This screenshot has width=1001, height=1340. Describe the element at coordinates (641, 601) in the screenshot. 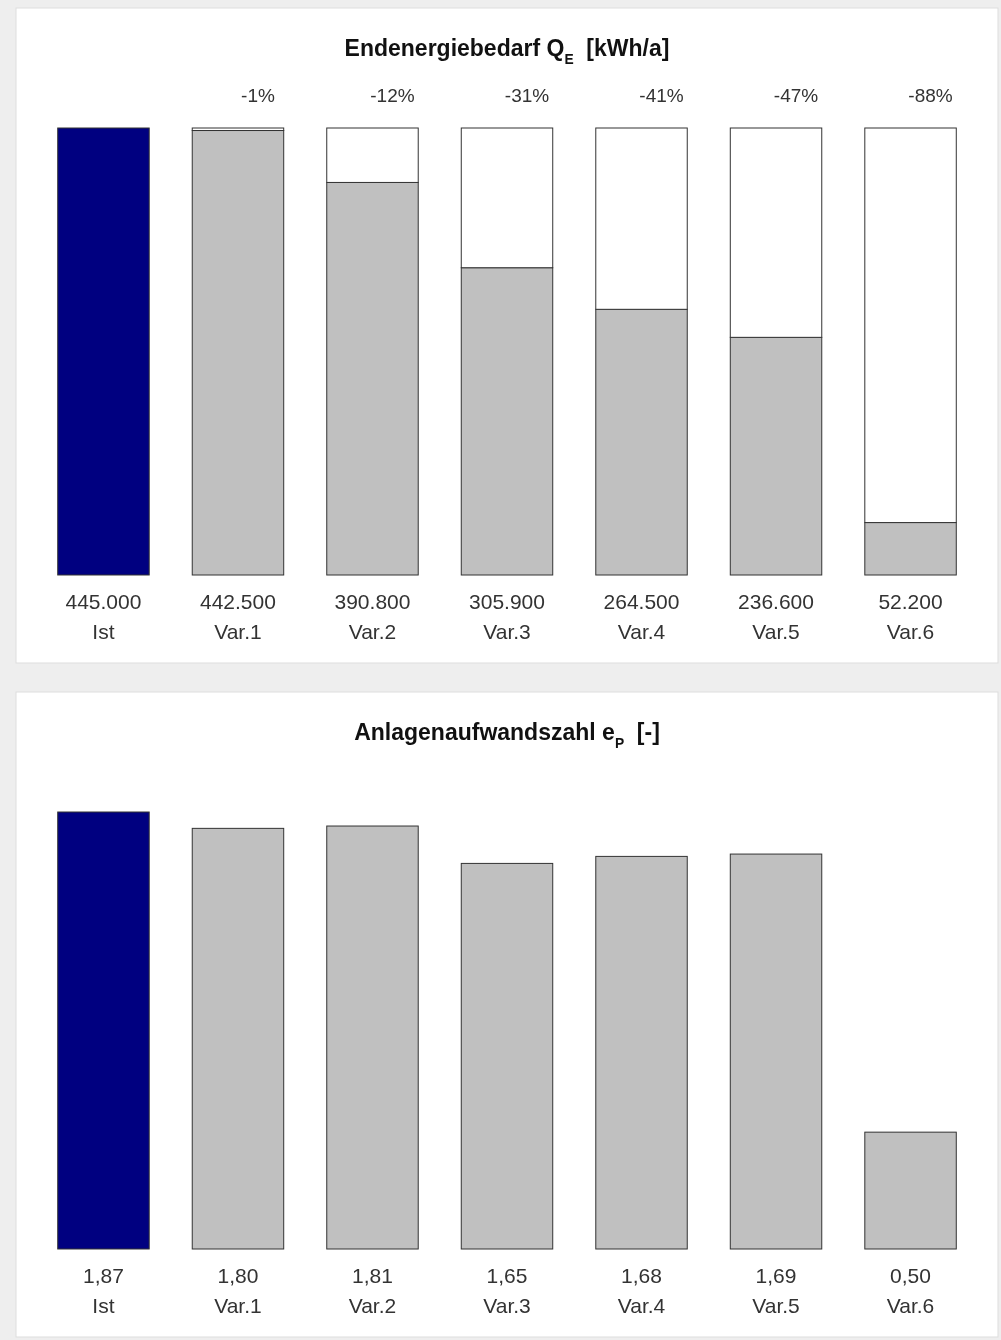

I see `data-label: 264.500` at that location.